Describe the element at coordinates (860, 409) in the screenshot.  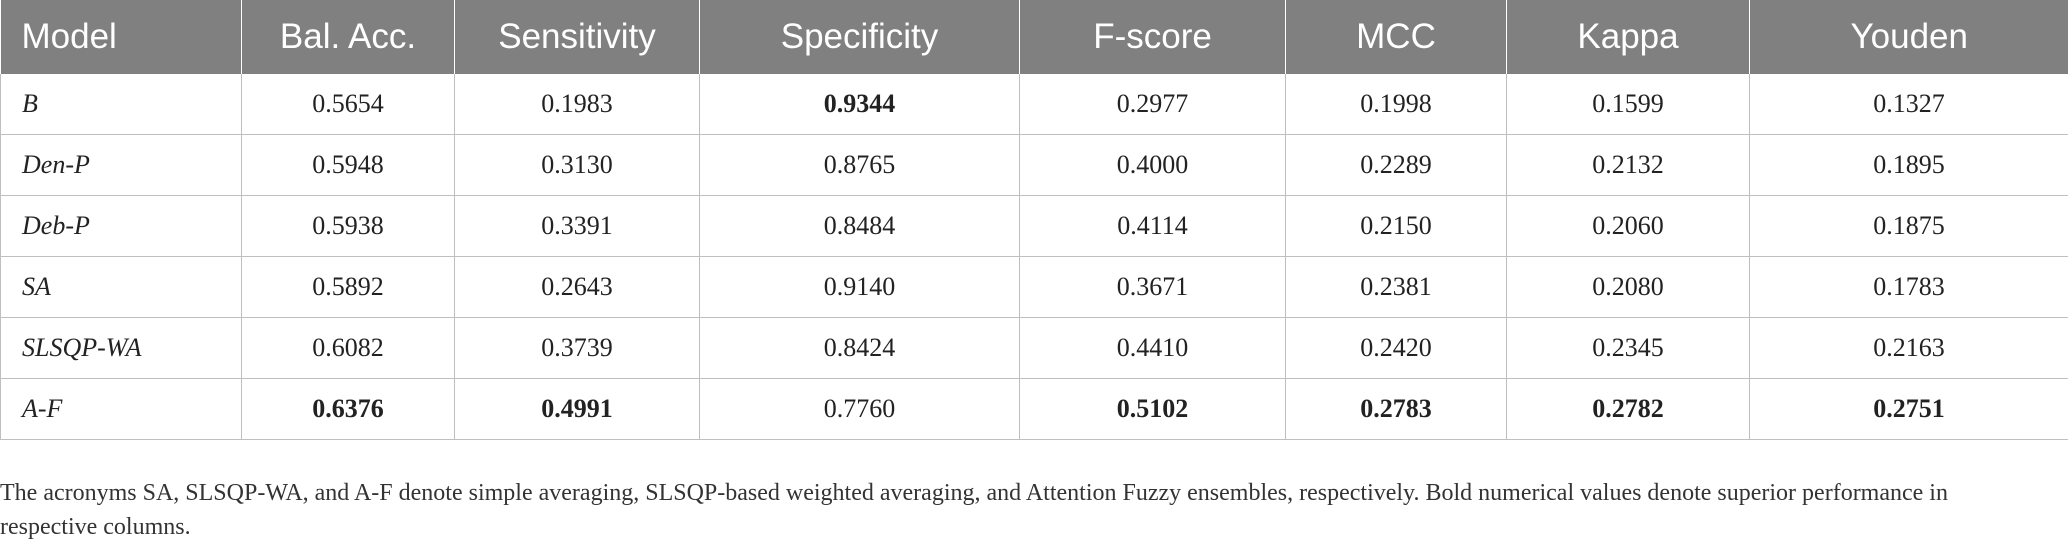
I see `metric-value-cell: 0.7760` at that location.